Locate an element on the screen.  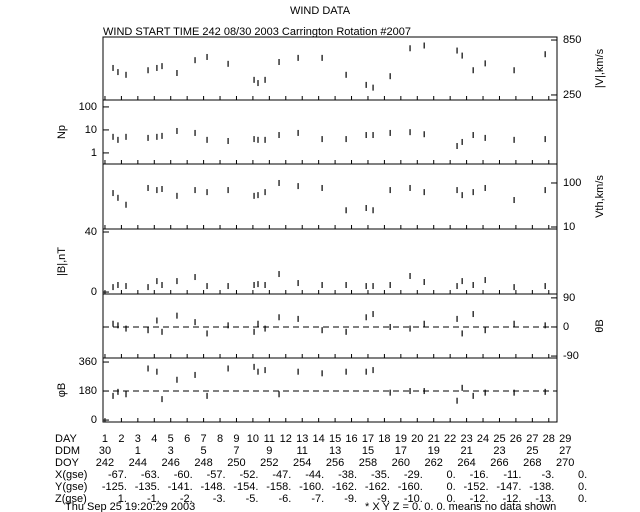
table-cell: 270 is located at coordinates (565, 463).